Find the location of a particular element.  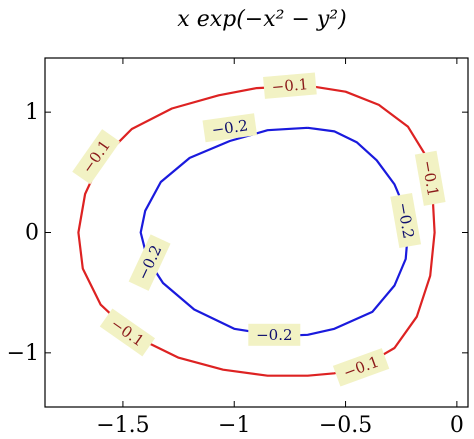

x-tick-label-1: −1.5 is located at coordinates (122, 425).